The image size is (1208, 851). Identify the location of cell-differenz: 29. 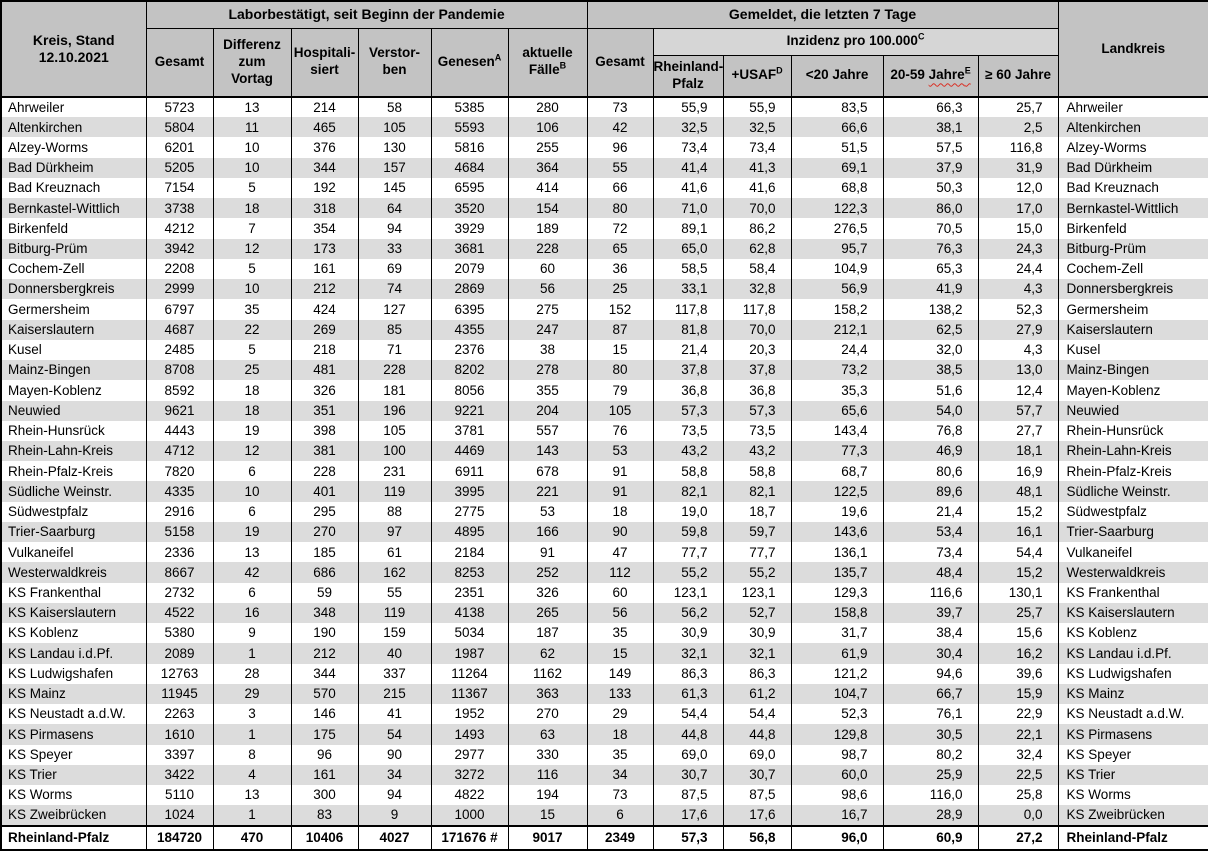
(252, 694).